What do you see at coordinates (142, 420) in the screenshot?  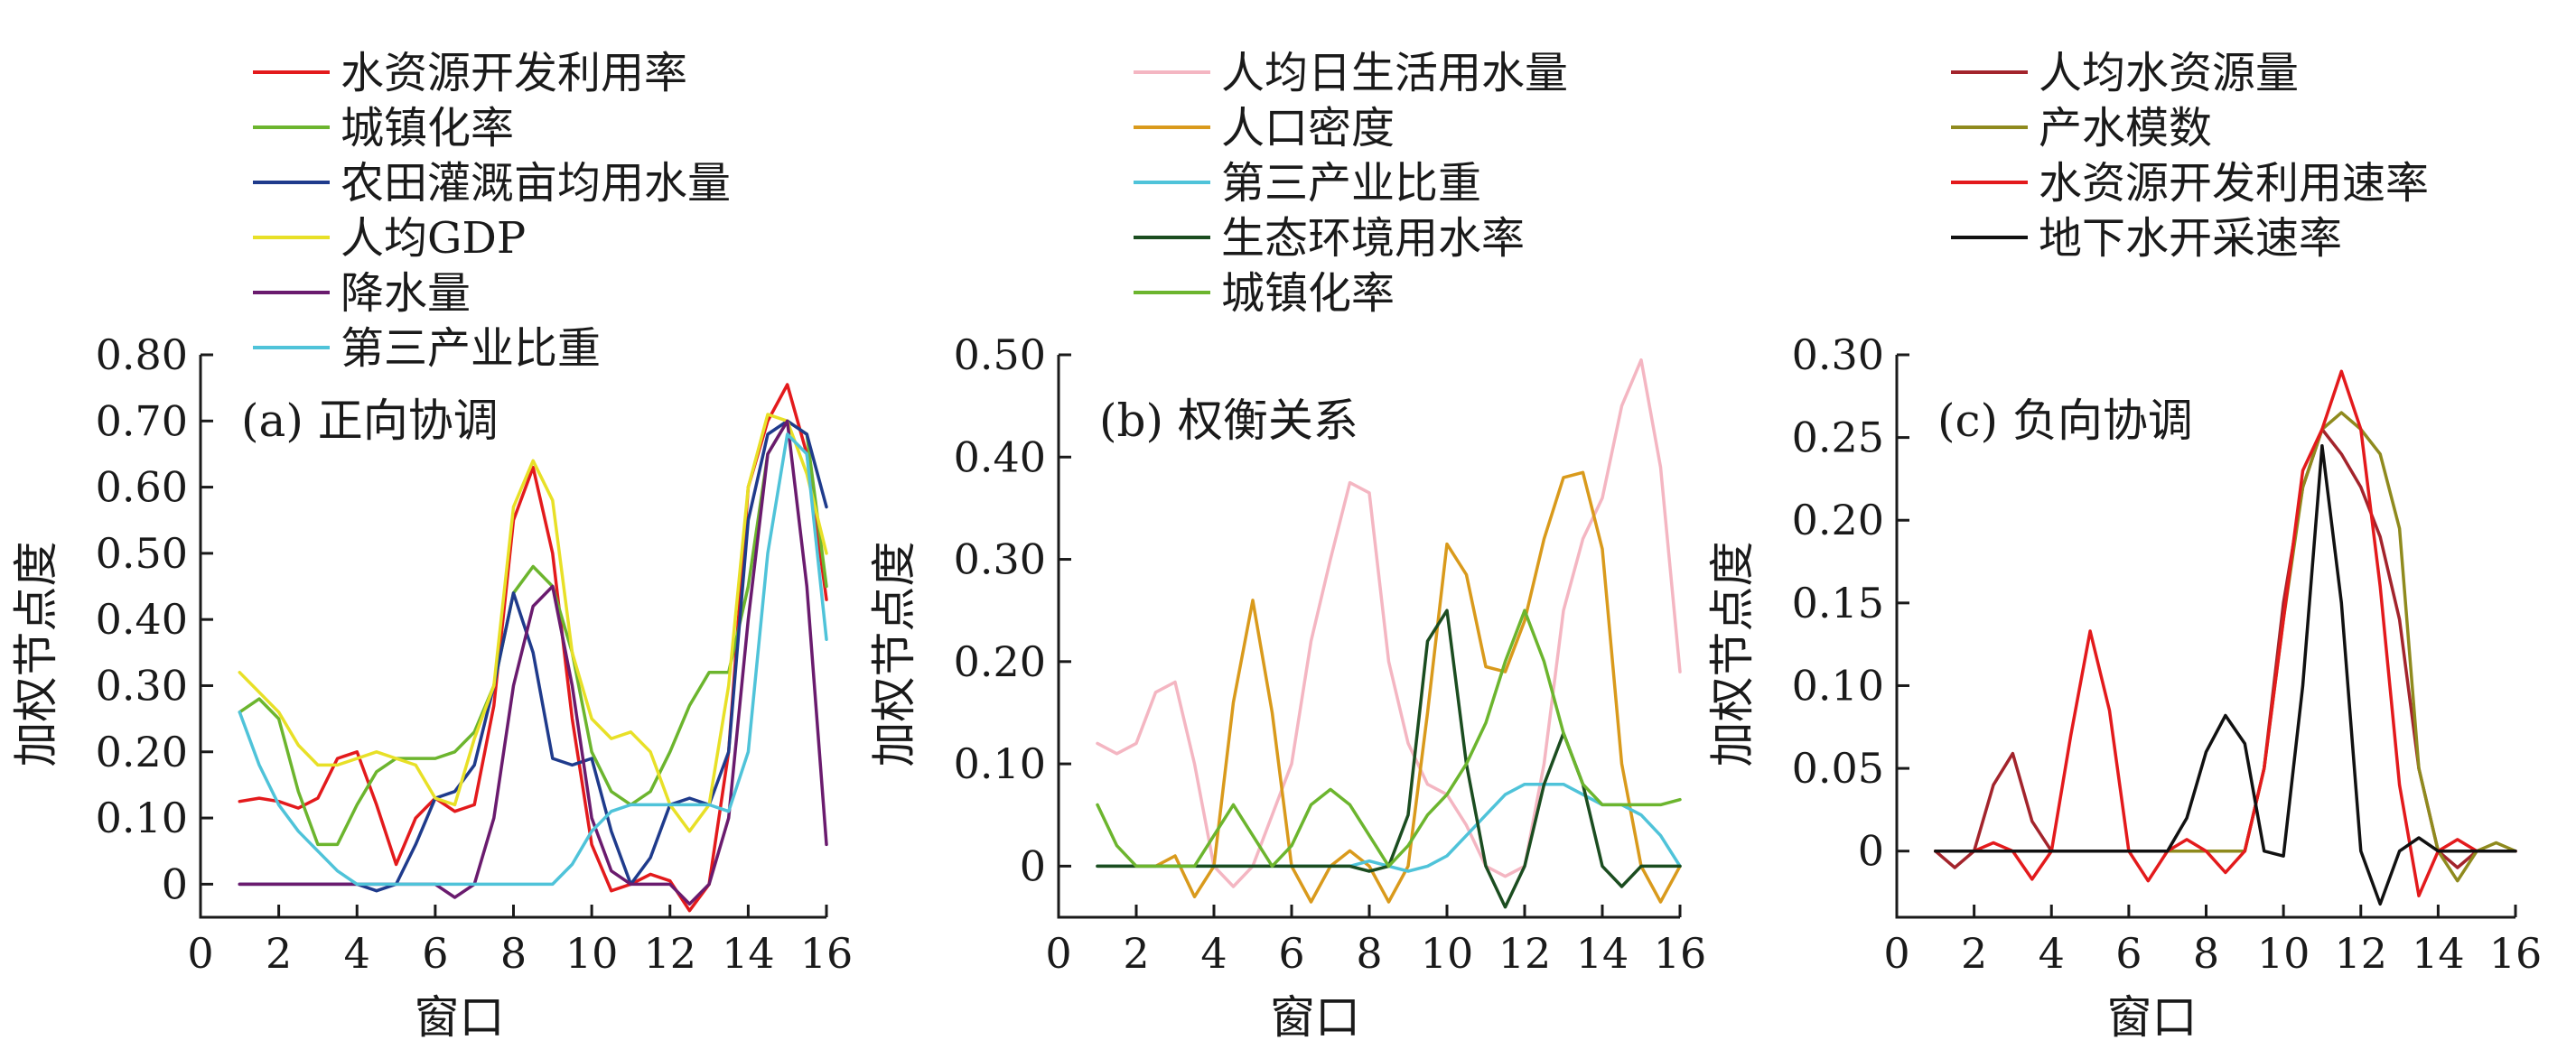 I see `y-tick-label: 0.70` at bounding box center [142, 420].